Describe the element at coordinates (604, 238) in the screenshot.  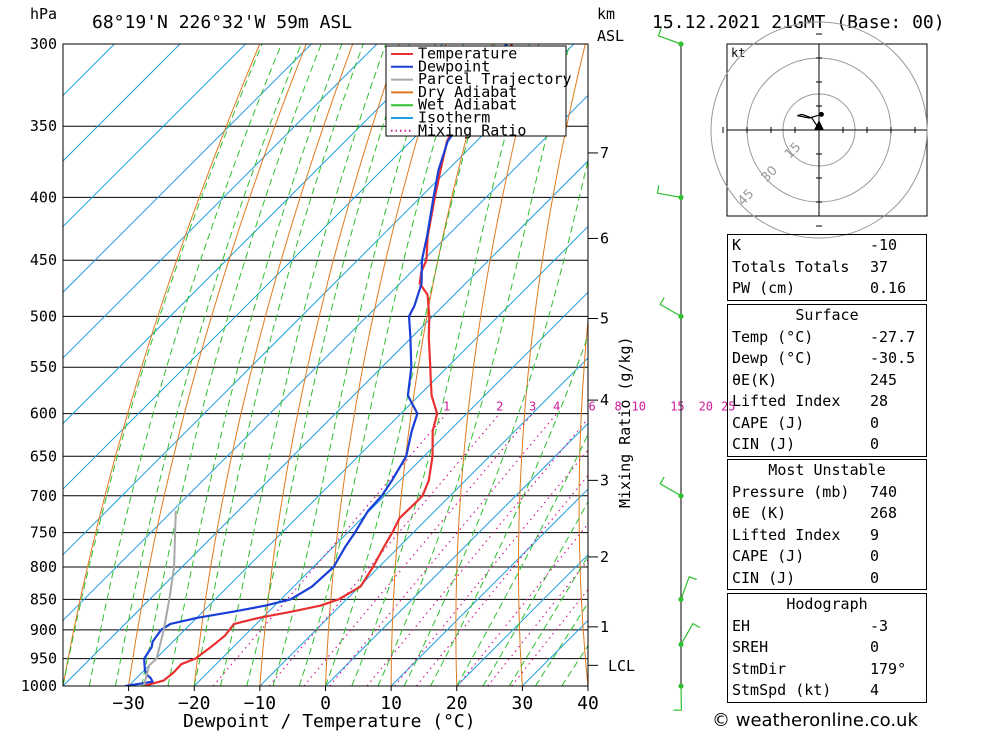
I see `height-tick-label: 6` at that location.